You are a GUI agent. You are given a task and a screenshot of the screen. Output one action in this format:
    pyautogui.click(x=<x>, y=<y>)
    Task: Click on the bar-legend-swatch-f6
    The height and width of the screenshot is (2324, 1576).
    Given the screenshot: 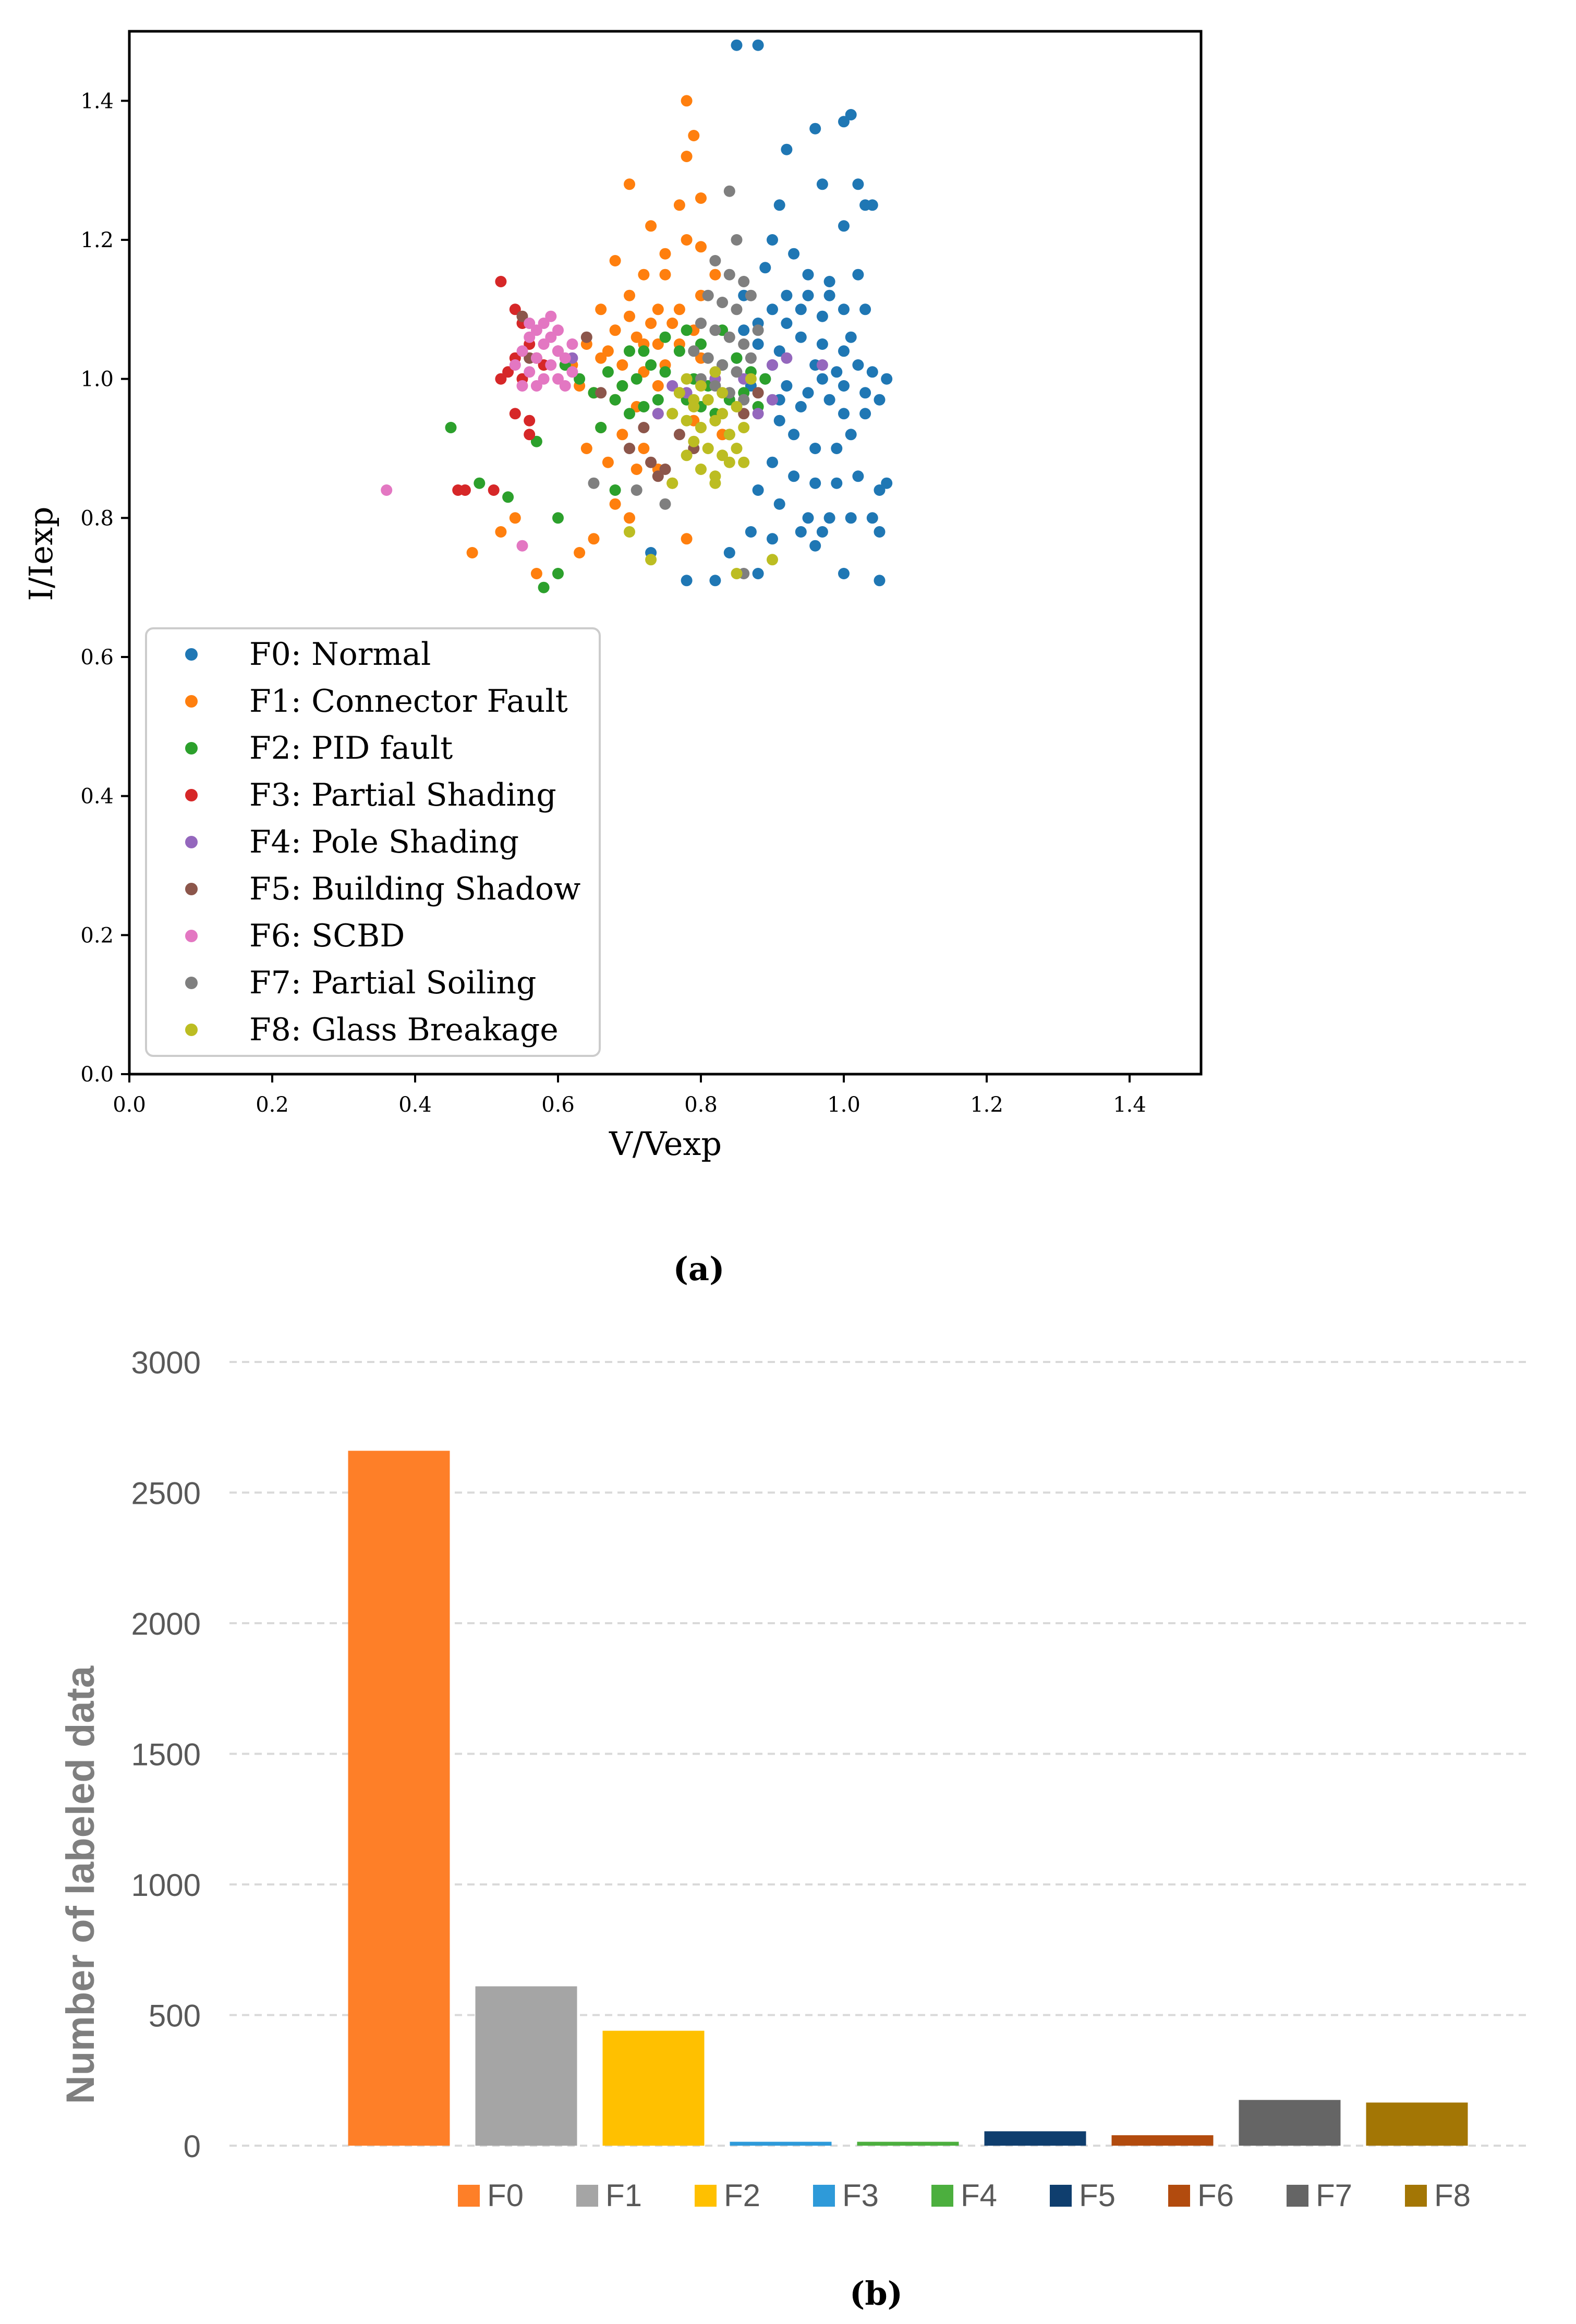 What is the action you would take?
    pyautogui.click(x=1179, y=2196)
    